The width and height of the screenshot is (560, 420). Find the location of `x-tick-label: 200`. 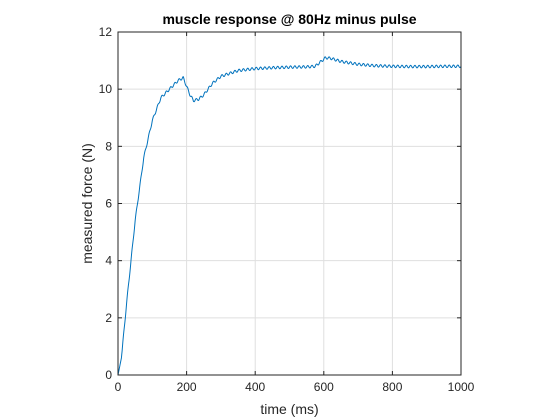

x-tick-label: 200 is located at coordinates (187, 387).